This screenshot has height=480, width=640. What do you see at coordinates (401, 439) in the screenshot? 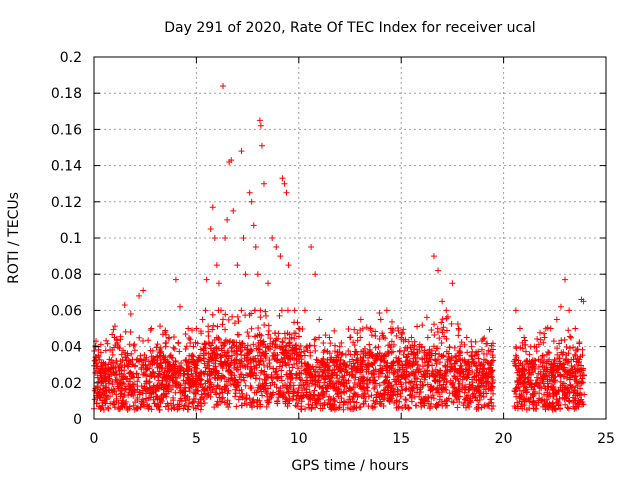
I see `x-tick-label: 15` at bounding box center [401, 439].